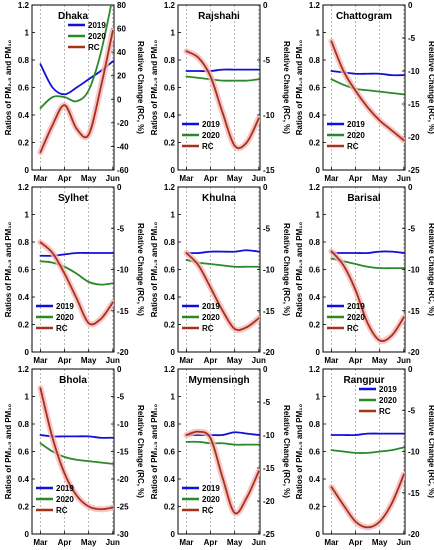  What do you see at coordinates (222, 252) in the screenshot?
I see `series-line-2019` at bounding box center [222, 252].